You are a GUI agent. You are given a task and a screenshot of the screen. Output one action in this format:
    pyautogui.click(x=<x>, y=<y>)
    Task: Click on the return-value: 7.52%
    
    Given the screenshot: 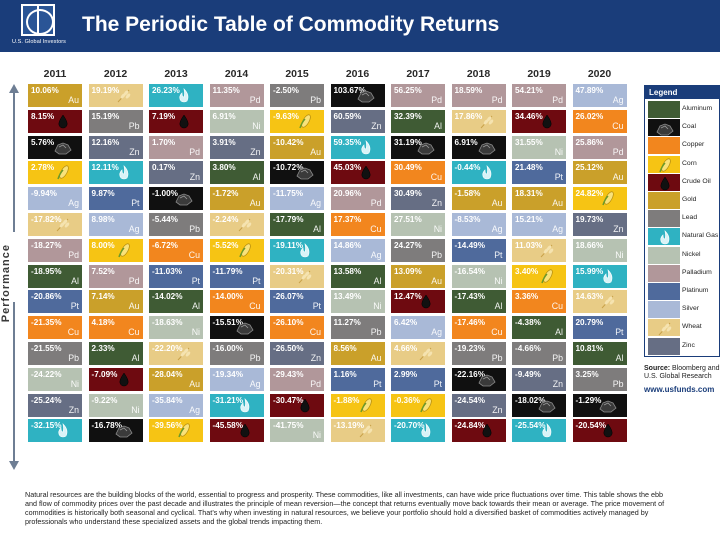 What is the action you would take?
    pyautogui.click(x=103, y=271)
    